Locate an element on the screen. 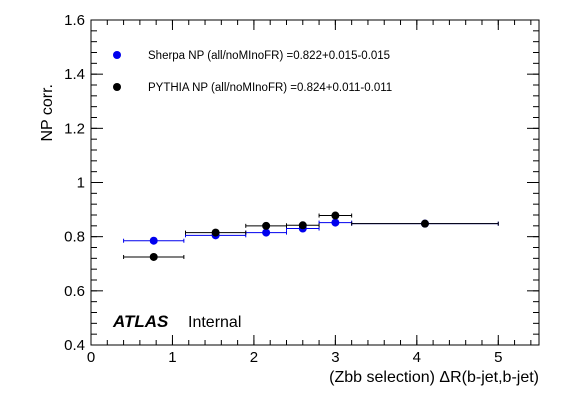 The image size is (567, 409). y-axis-label: NP corr. is located at coordinates (47, 113).